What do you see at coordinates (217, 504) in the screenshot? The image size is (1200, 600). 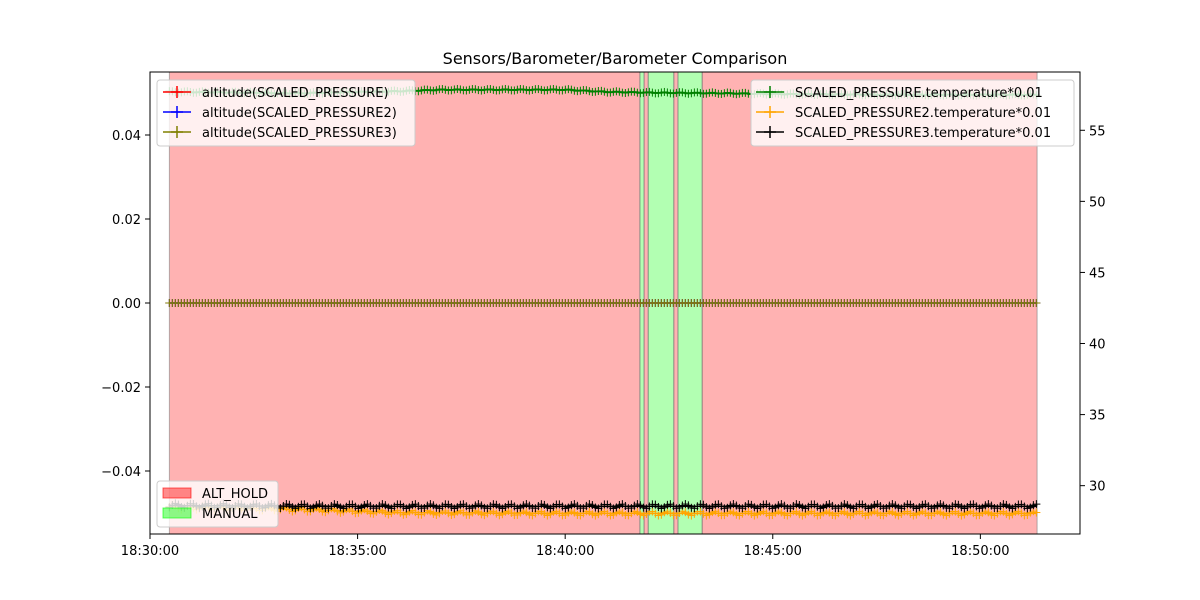 I see `legend-modes` at bounding box center [217, 504].